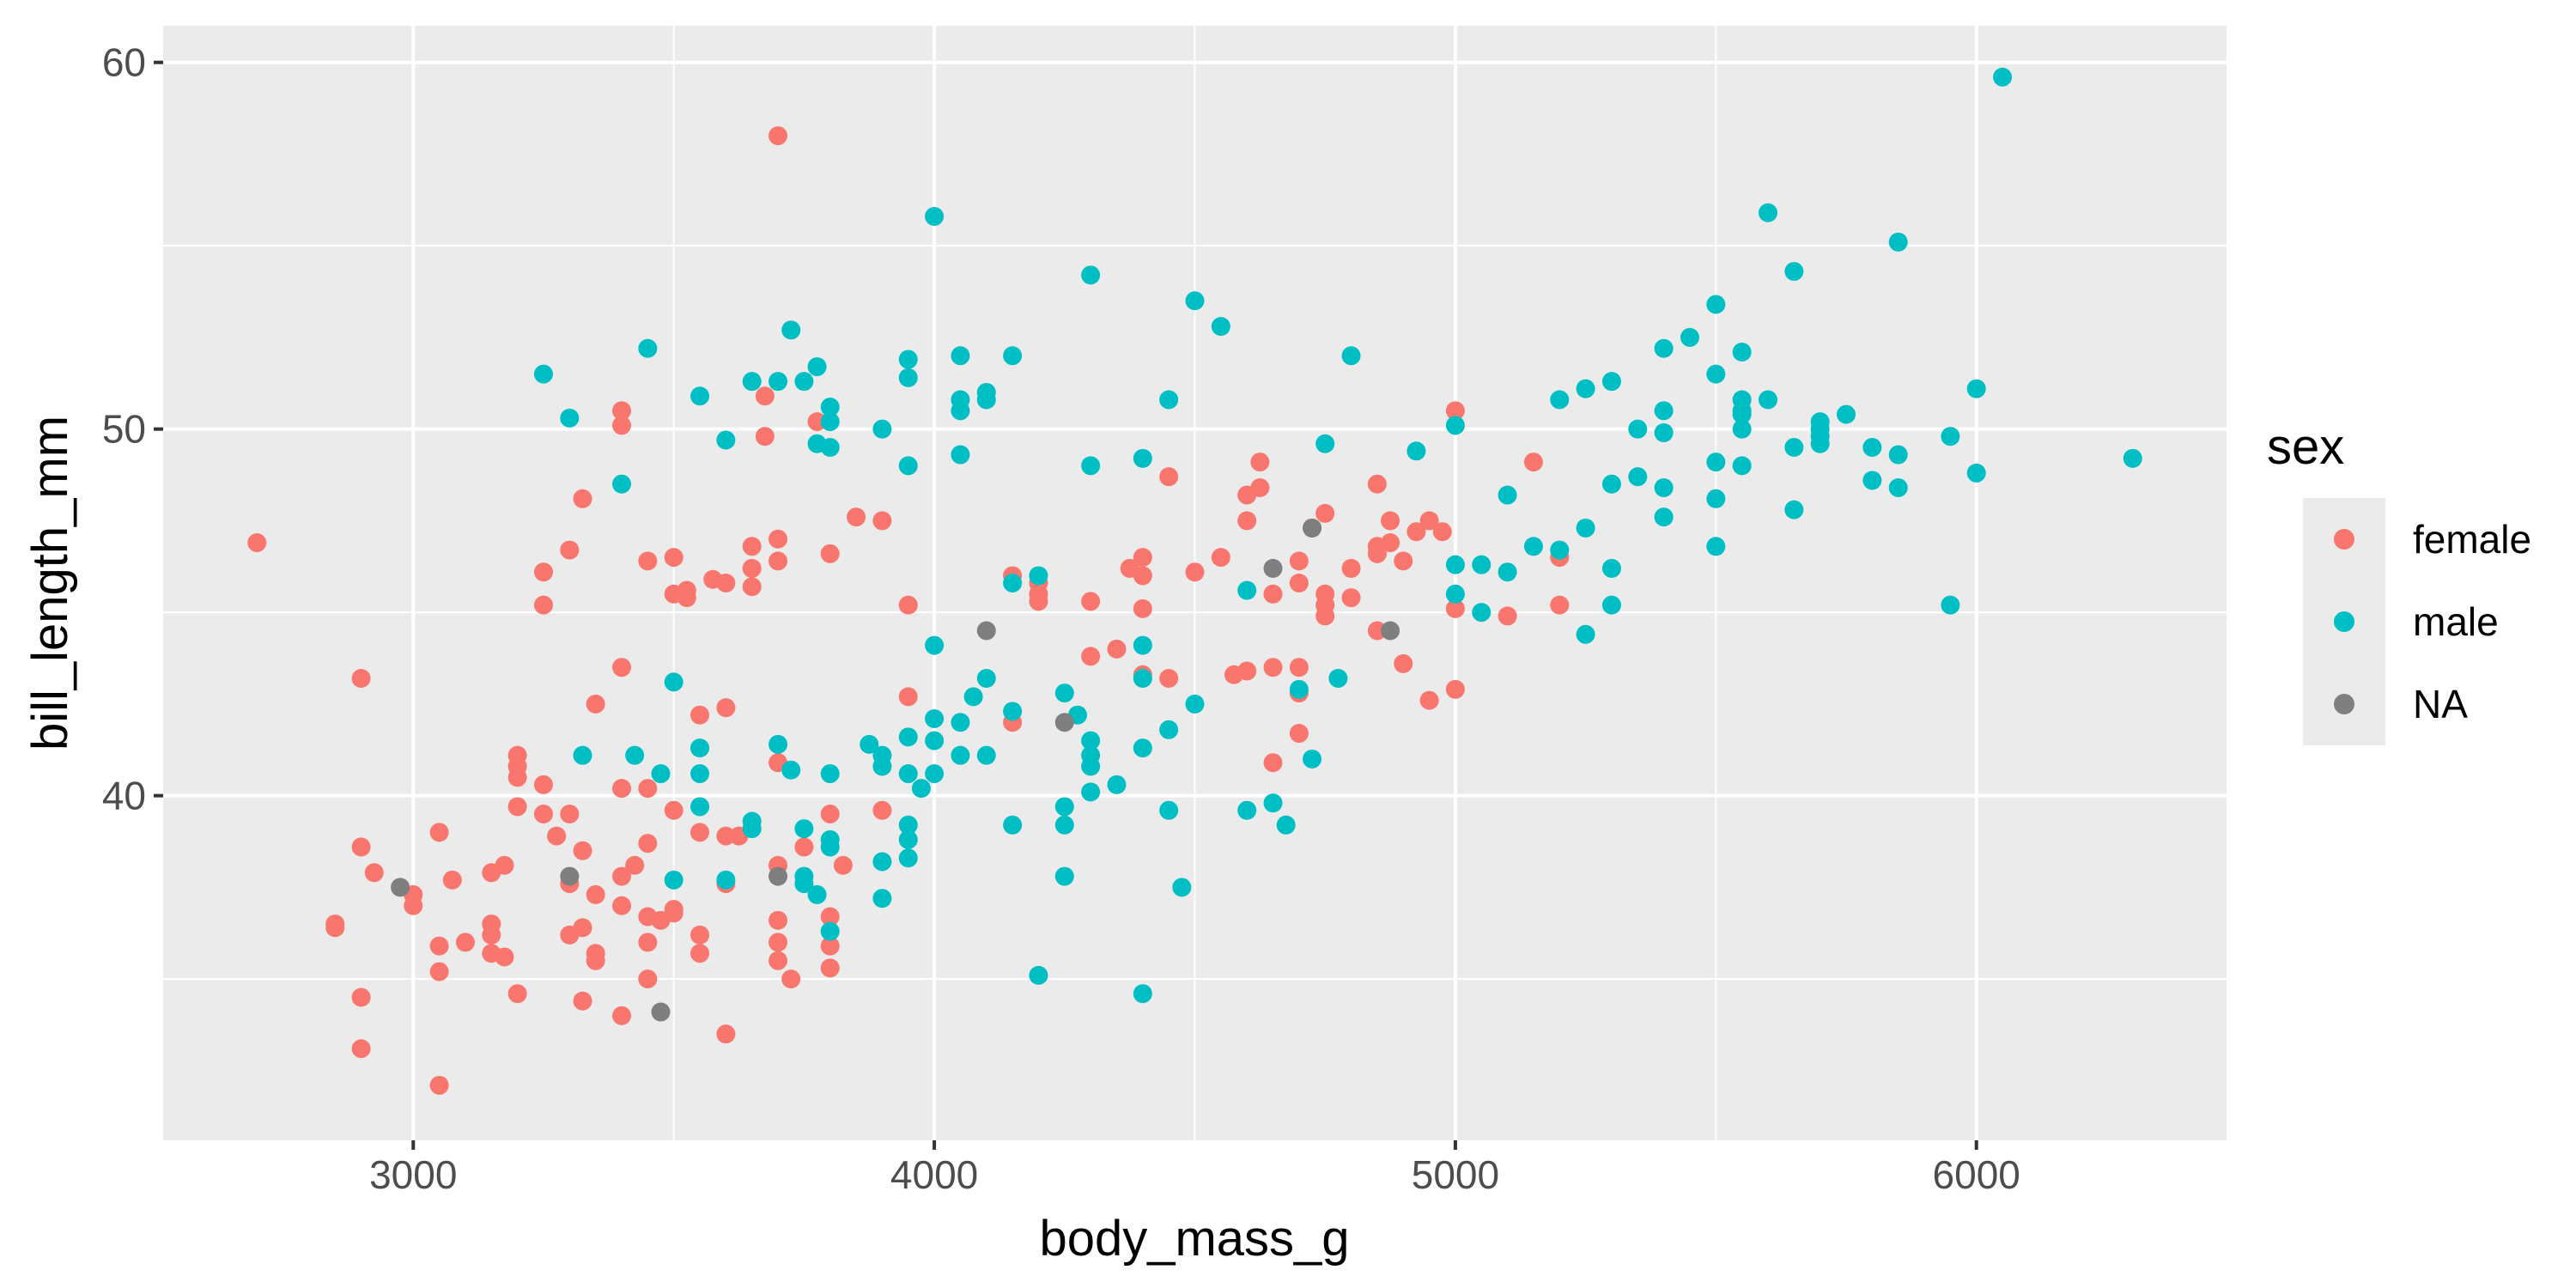  I want to click on x-tick-label: 4000, so click(934, 1174).